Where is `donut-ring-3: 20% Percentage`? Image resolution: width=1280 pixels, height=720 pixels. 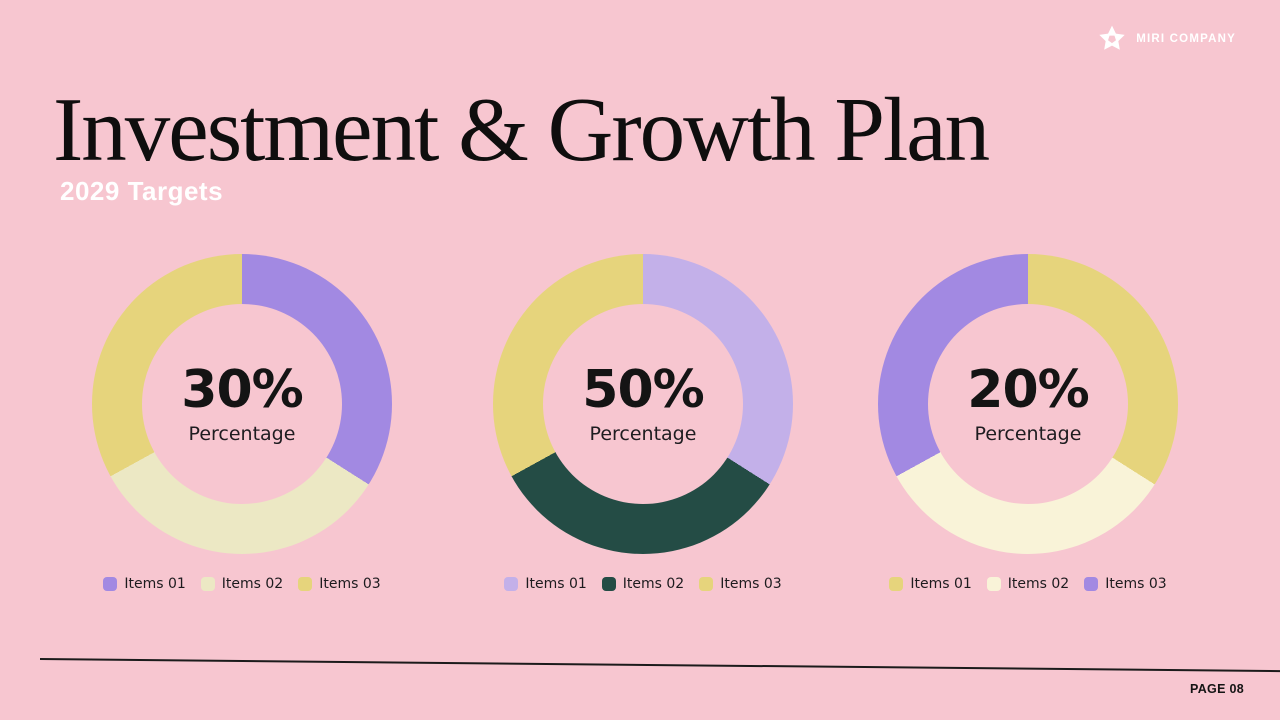 donut-ring-3: 20% Percentage is located at coordinates (1028, 404).